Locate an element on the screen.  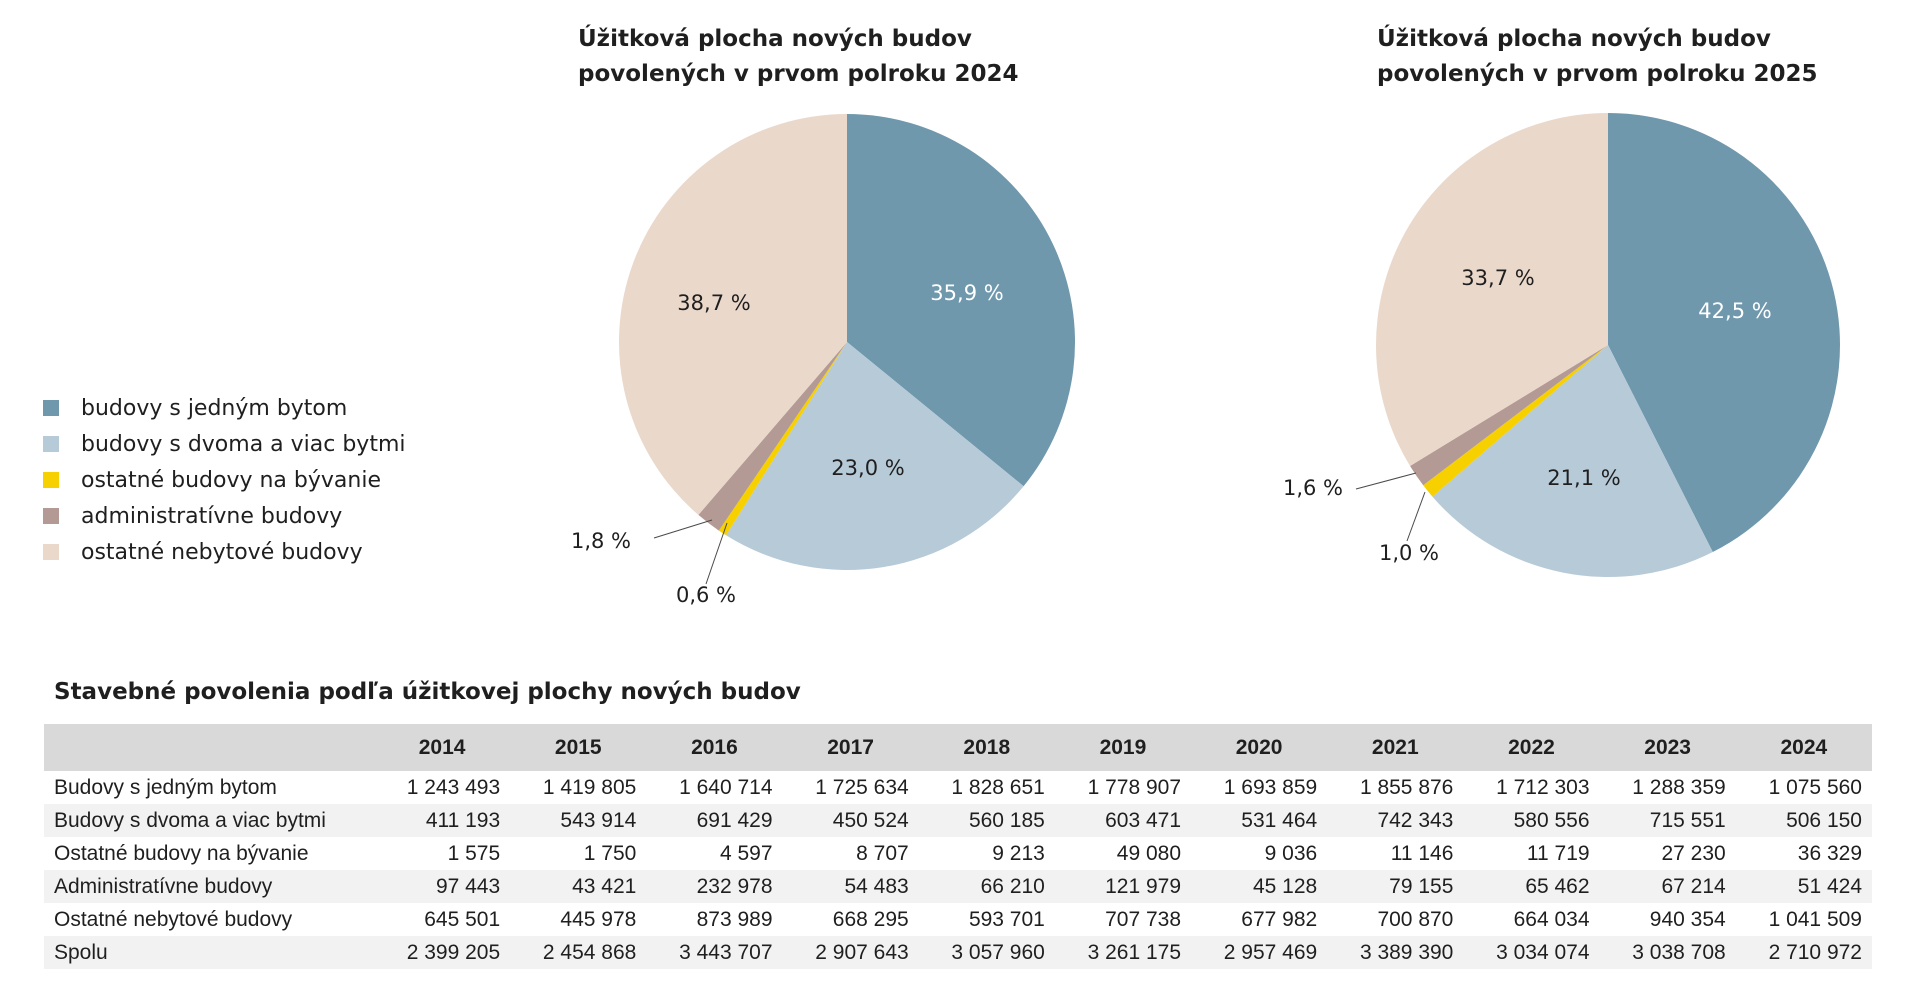
table-cell: 3 443 707 is located at coordinates (714, 952).